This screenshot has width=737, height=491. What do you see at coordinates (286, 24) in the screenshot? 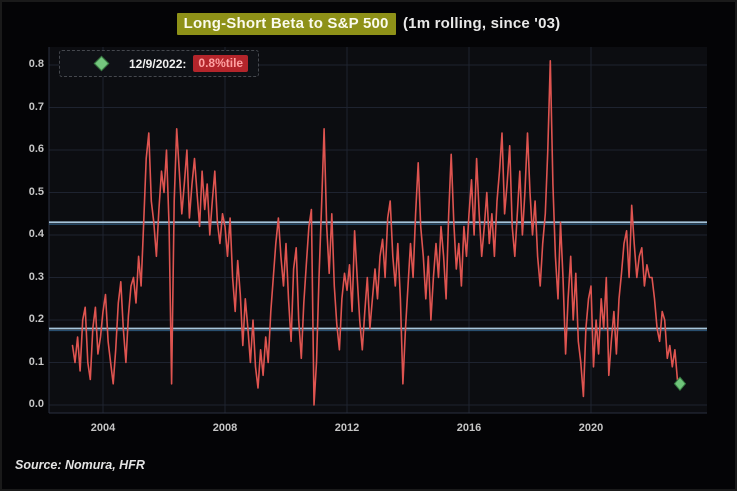
I see `chart-title-highlight: Long-Short Beta to S&P 500` at bounding box center [286, 24].